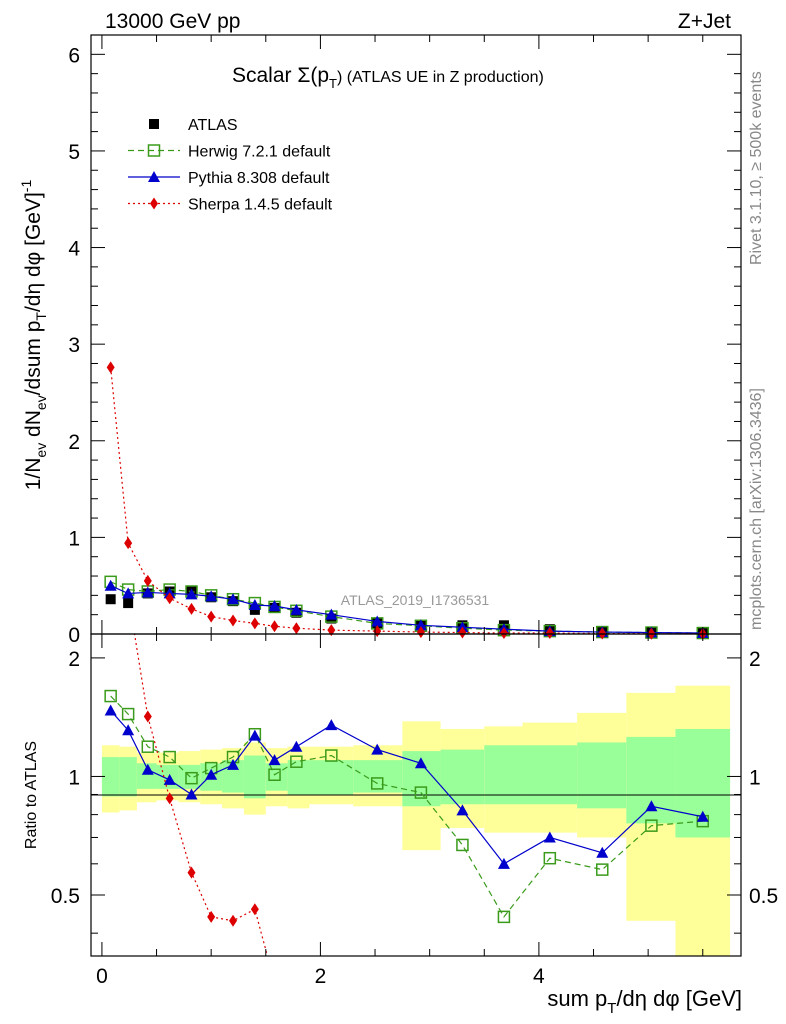 The width and height of the screenshot is (786, 1024). Describe the element at coordinates (539, 976) in the screenshot. I see `x-tick-label: 4` at that location.